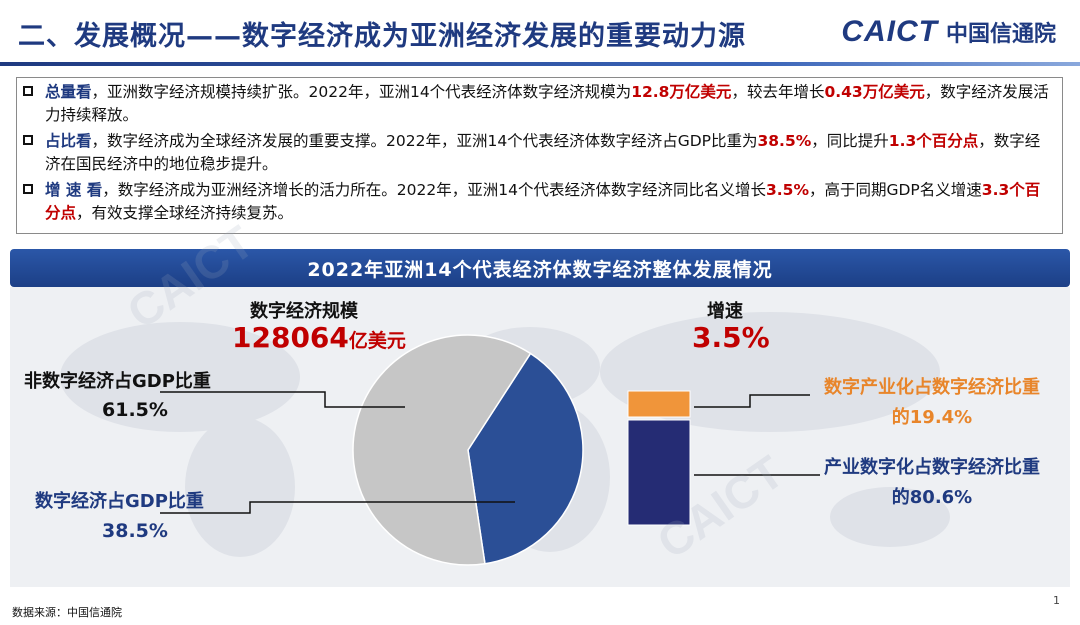 The width and height of the screenshot is (1080, 625). I want to click on leader-line-digital-industrialization, so click(752, 401).